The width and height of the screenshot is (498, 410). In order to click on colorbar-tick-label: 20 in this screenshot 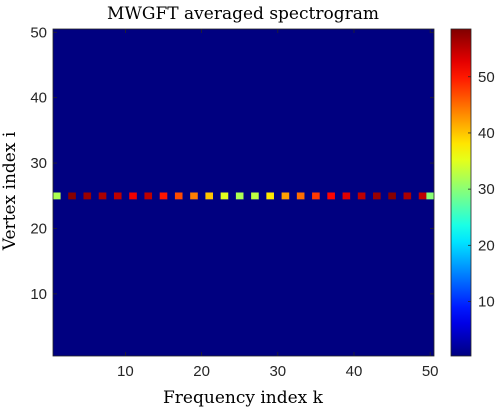, I will do `click(486, 245)`.